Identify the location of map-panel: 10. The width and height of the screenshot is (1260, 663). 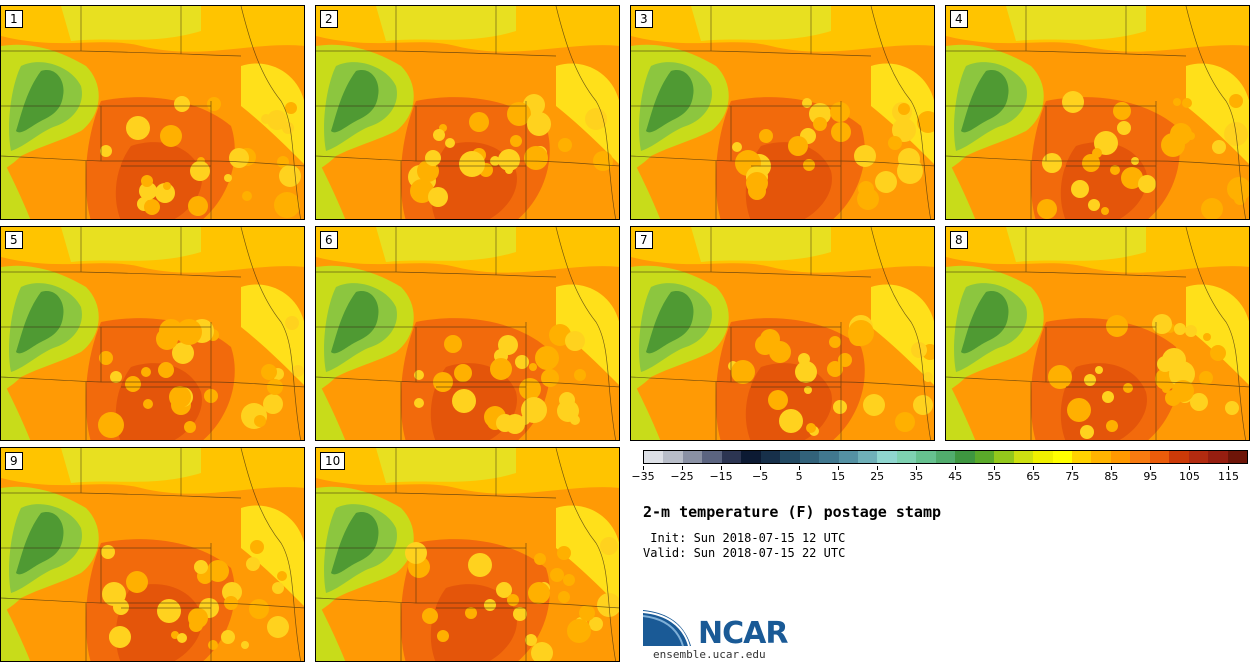
(467, 554).